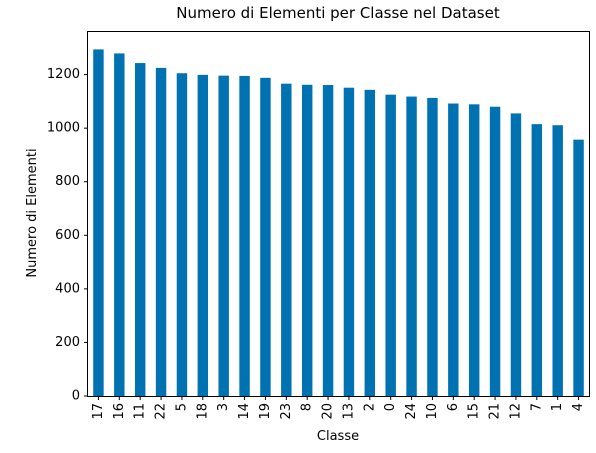 The height and width of the screenshot is (453, 596). Describe the element at coordinates (32, 212) in the screenshot. I see `y-axis-label: Numero di Elementi` at that location.